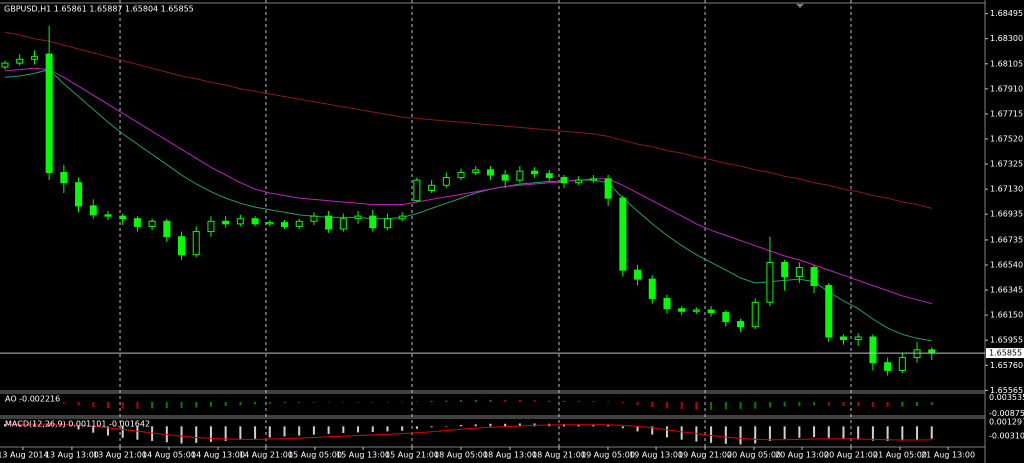 The image size is (1024, 463). What do you see at coordinates (412, 455) in the screenshot?
I see `x-tick-label: 15 Aug 21:00` at bounding box center [412, 455].